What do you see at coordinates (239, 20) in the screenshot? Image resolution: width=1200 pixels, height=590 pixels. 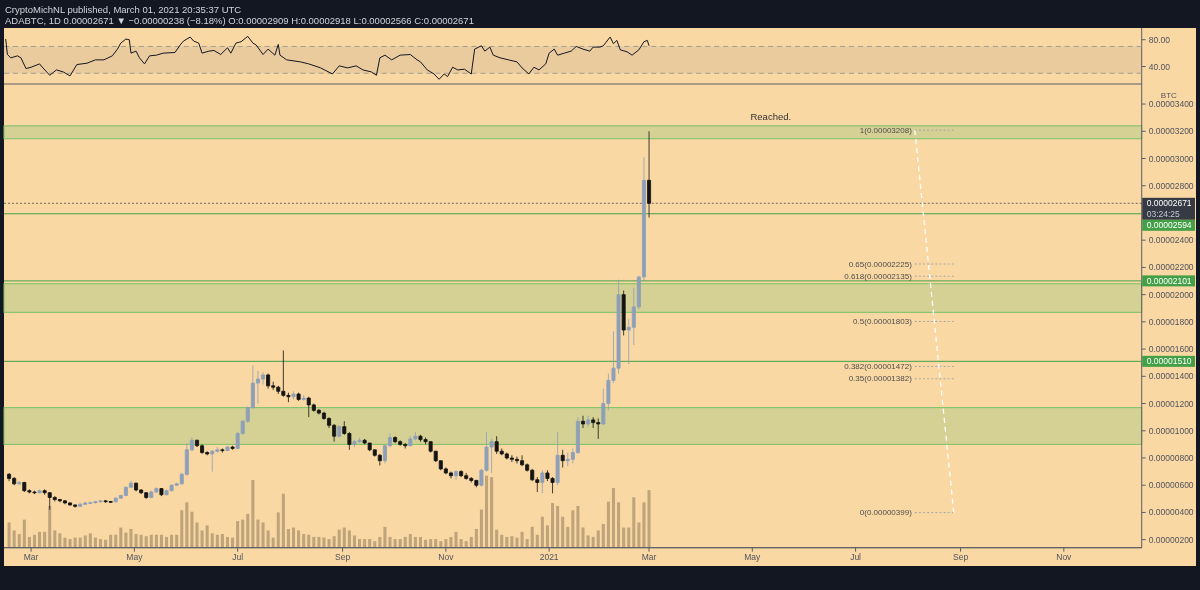 I see `chart-subtitle: ADABTC, 1D 0.00002671 ▼ −0.00000238 (−8.18%) O:0.00002909 H:0.00002918 L:0.00002566 C:0.00002671` at bounding box center [239, 20].